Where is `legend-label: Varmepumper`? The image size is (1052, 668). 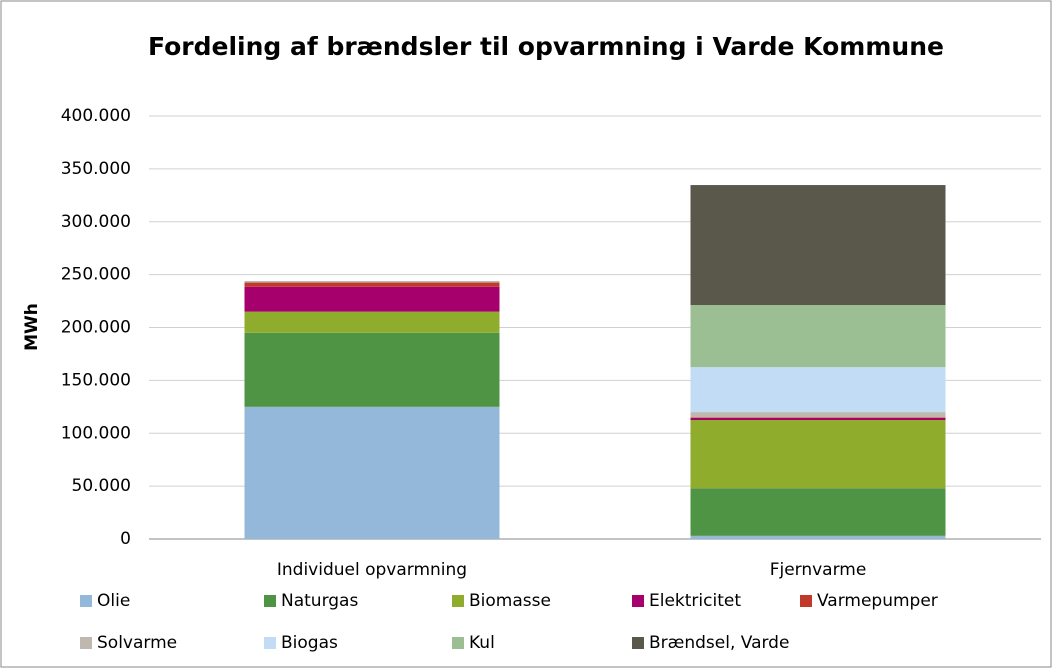
legend-label: Varmepumper is located at coordinates (877, 601).